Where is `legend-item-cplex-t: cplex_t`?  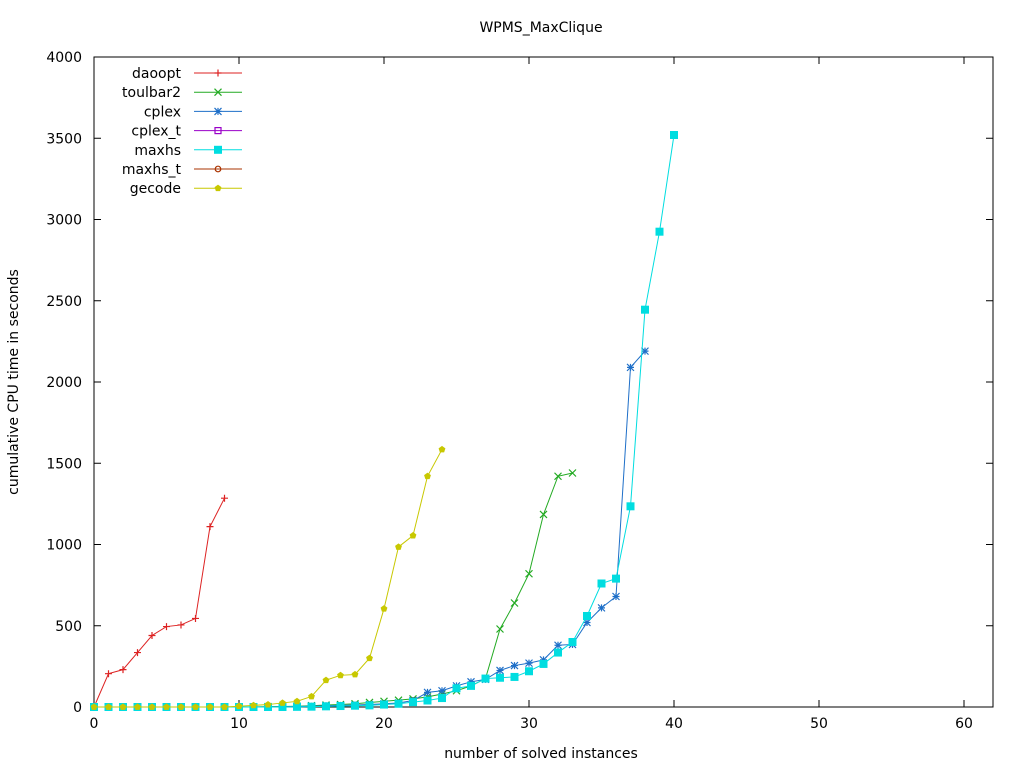 legend-item-cplex-t: cplex_t is located at coordinates (186, 132).